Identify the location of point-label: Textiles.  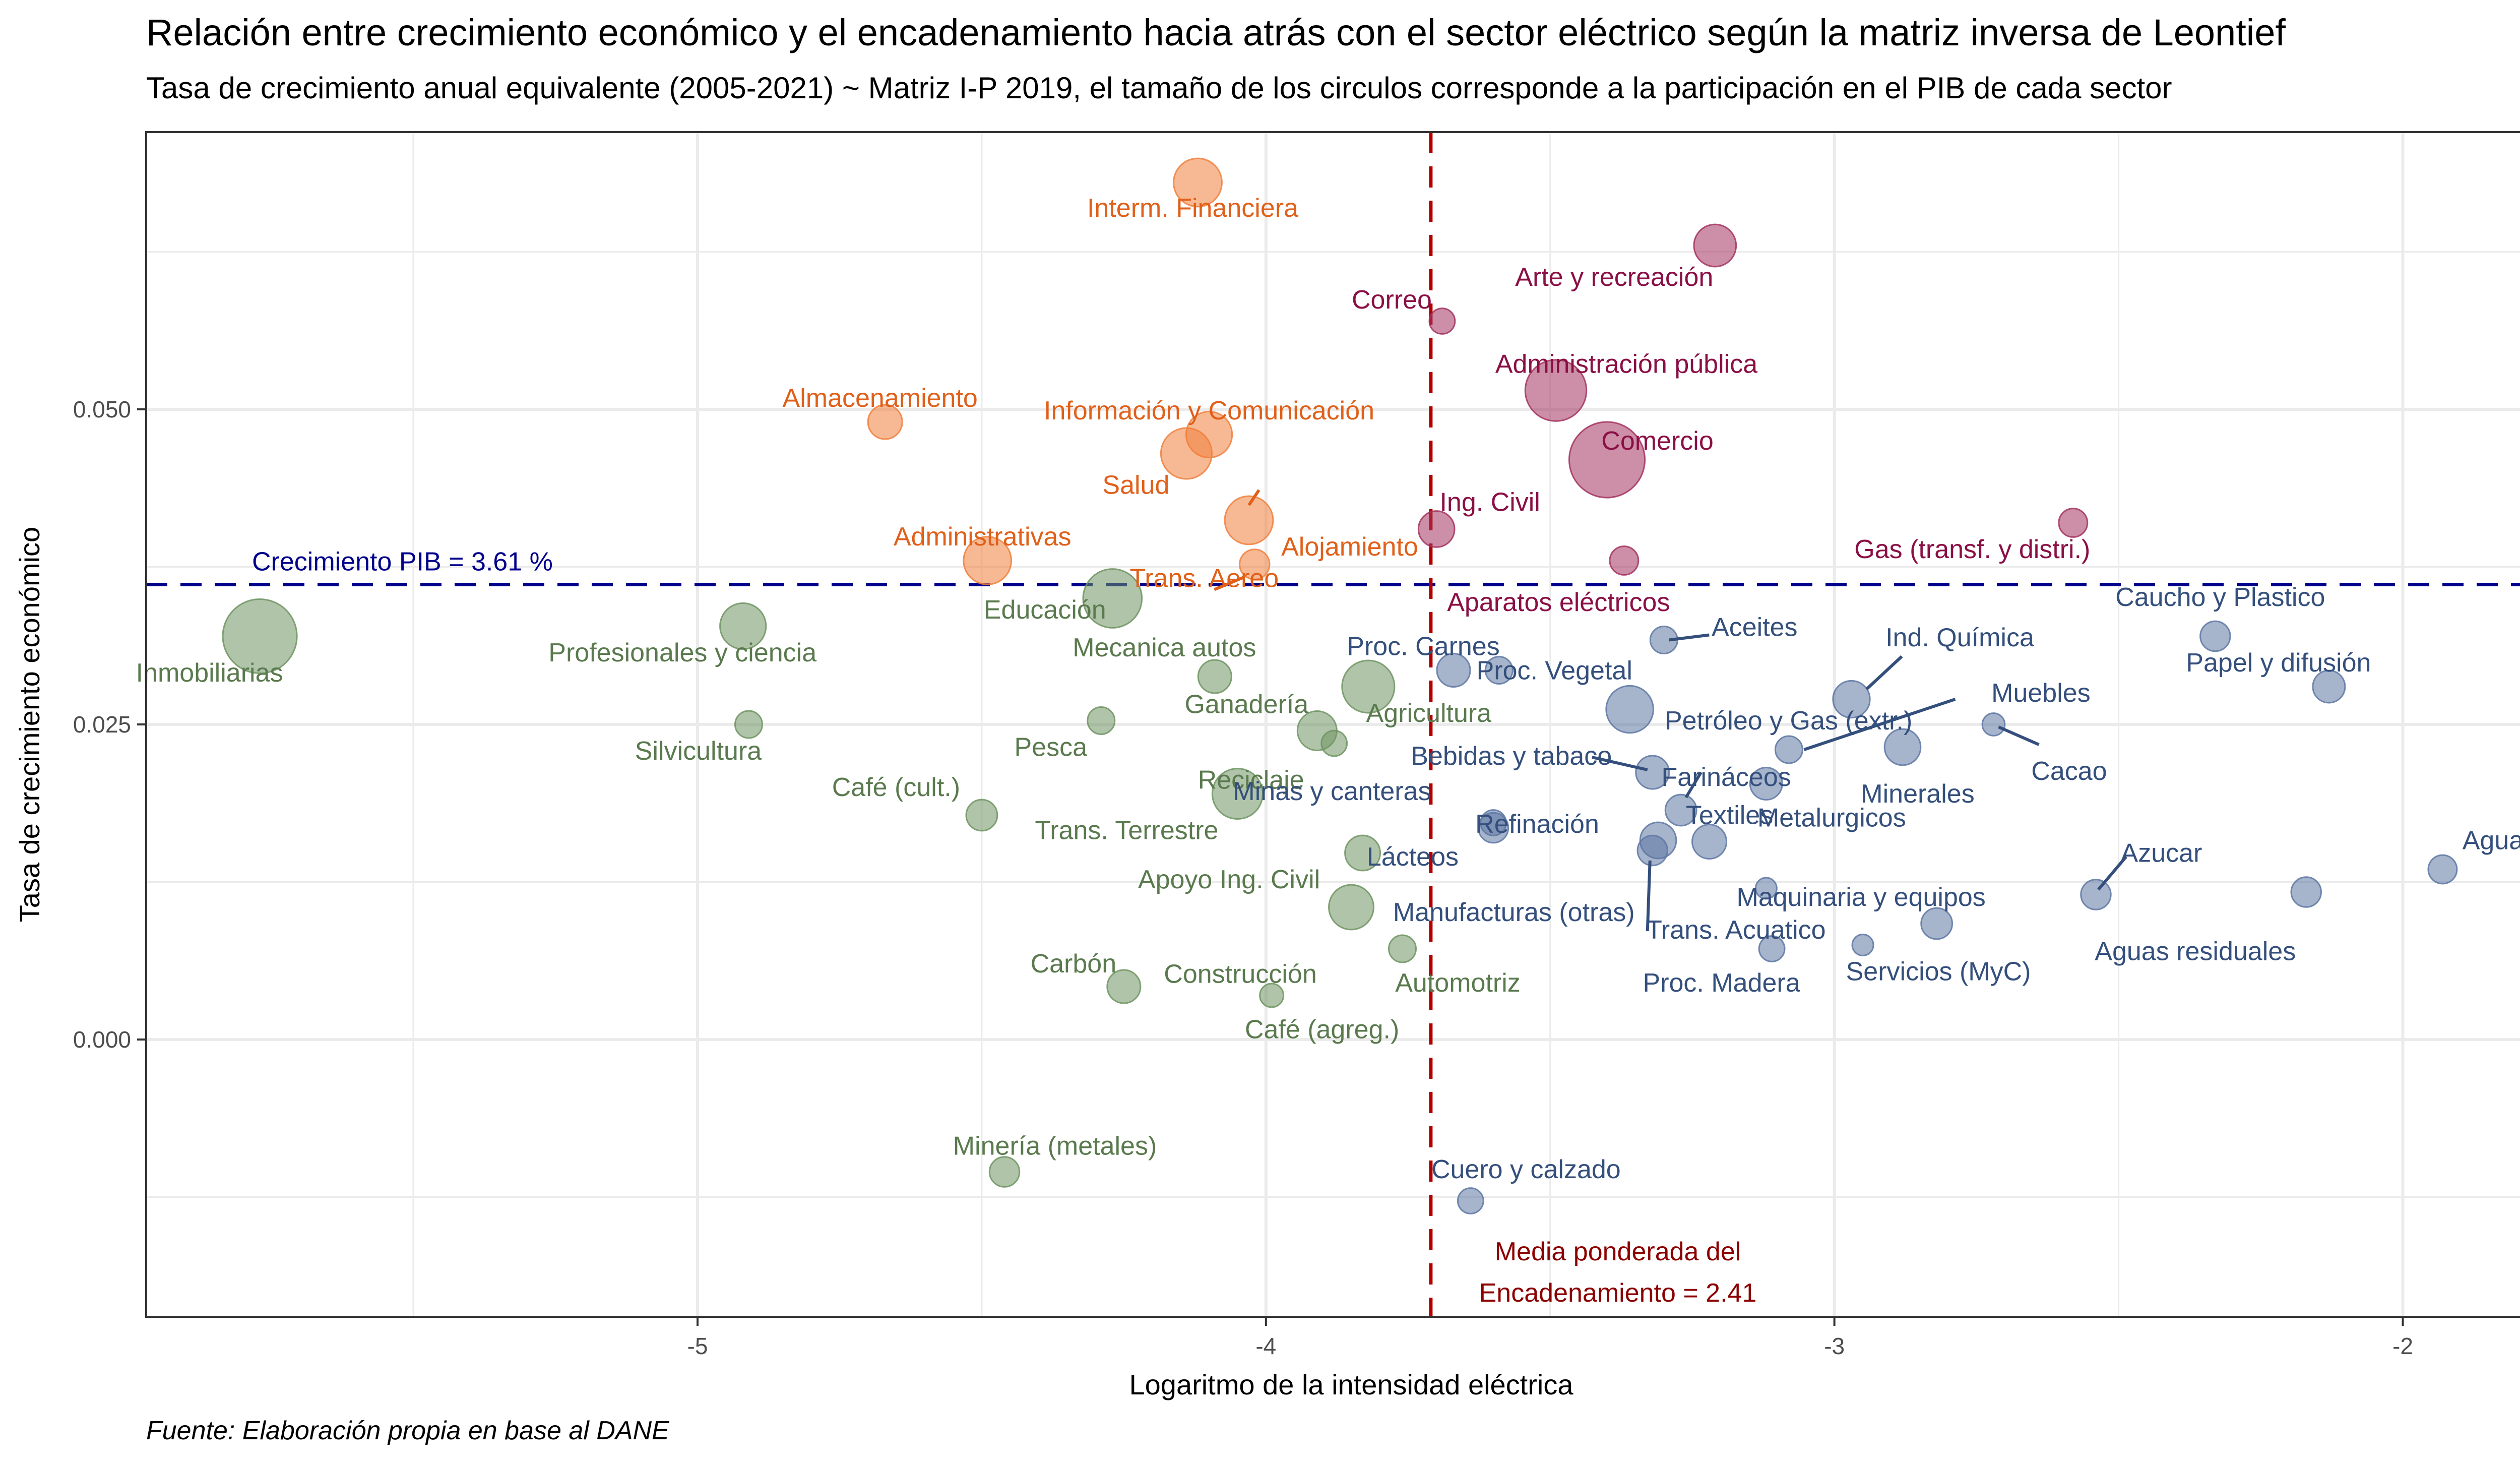
(1730, 815).